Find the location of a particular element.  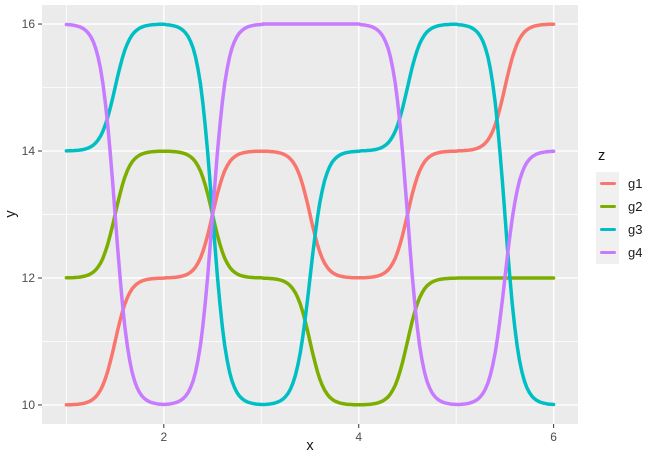

legend-item-g3: g3 is located at coordinates (619, 229).